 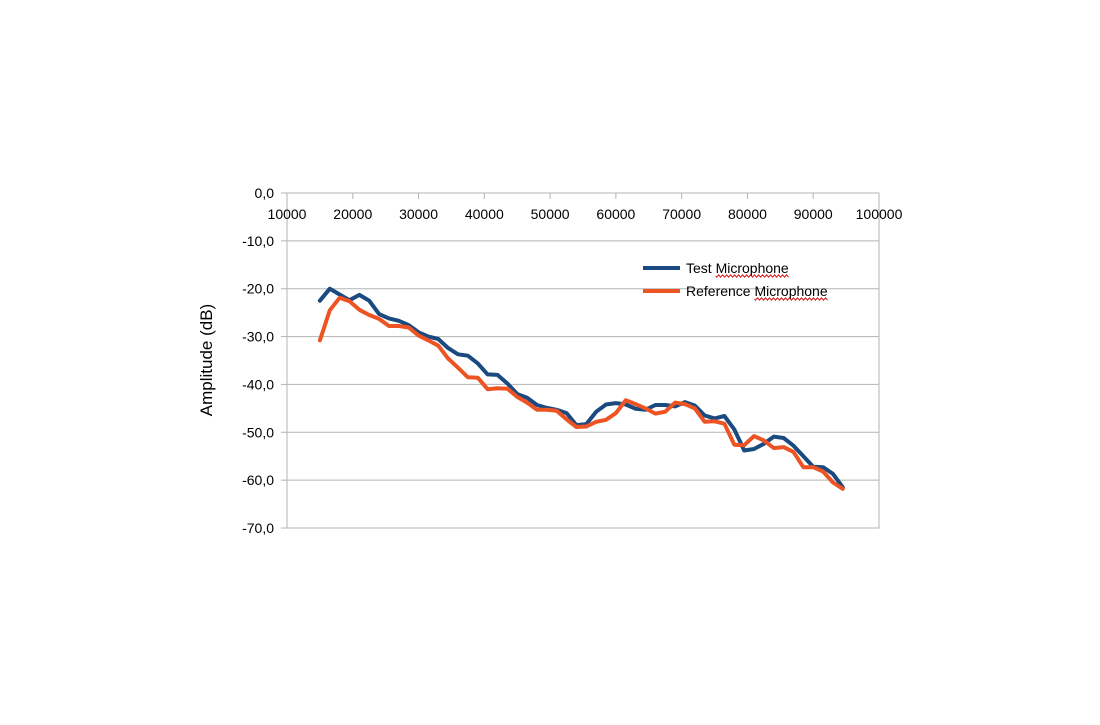 What do you see at coordinates (258, 289) in the screenshot?
I see `y-tick-label: -20,0` at bounding box center [258, 289].